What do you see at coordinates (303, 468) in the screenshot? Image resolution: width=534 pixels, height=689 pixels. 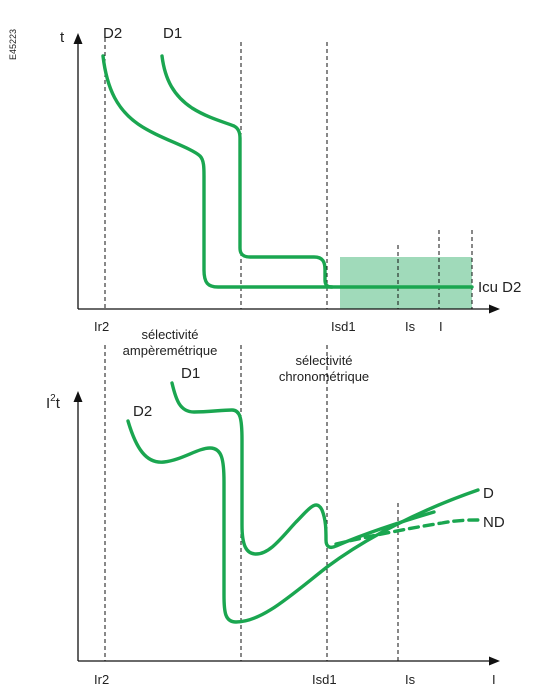 I see `bottom-d1-curve` at bounding box center [303, 468].